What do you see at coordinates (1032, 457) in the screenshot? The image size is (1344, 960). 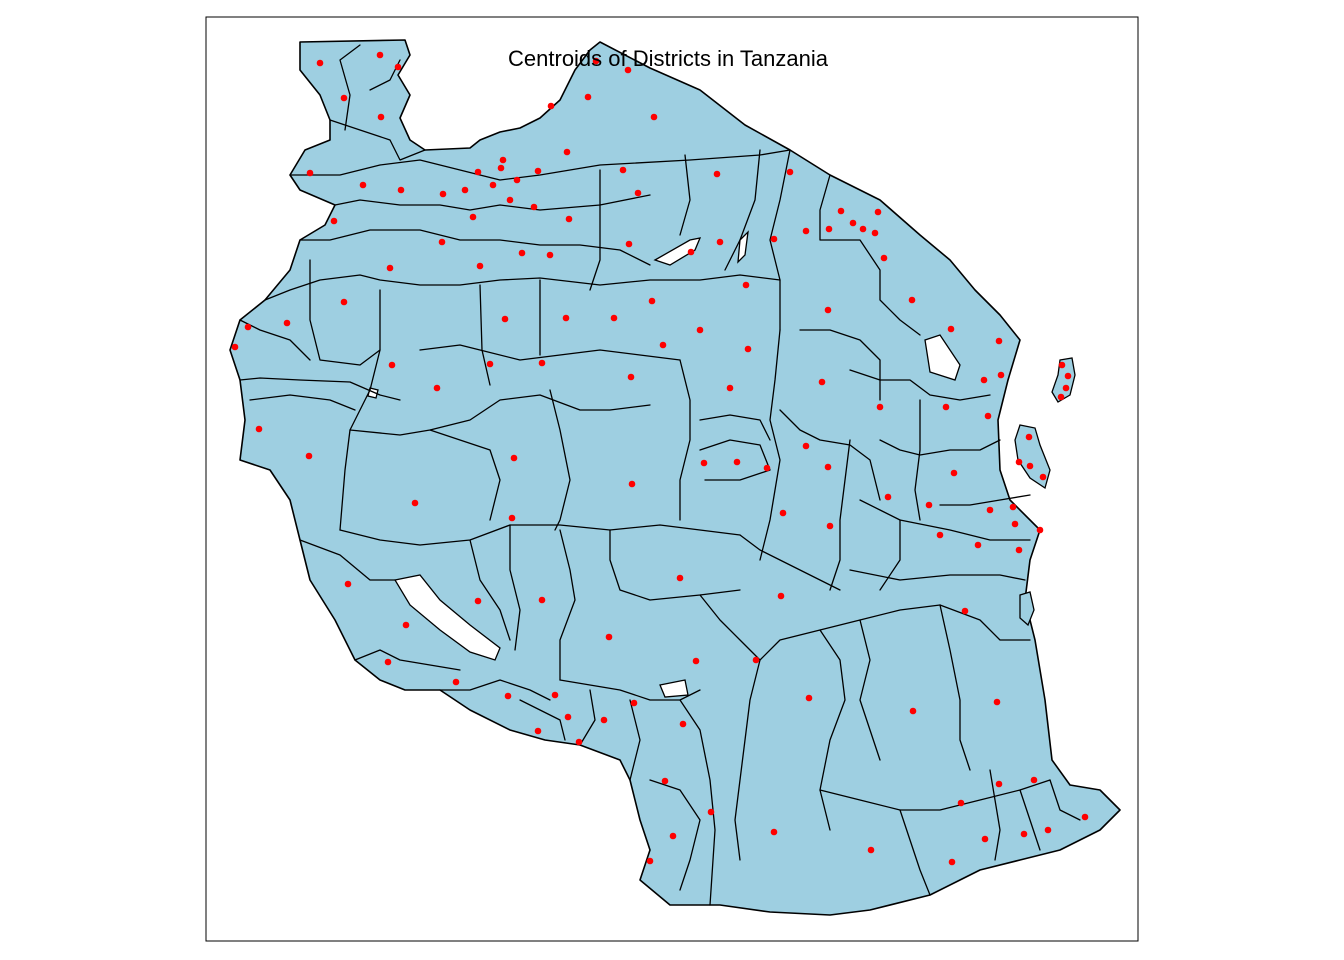 I see `unguja-island` at bounding box center [1032, 457].